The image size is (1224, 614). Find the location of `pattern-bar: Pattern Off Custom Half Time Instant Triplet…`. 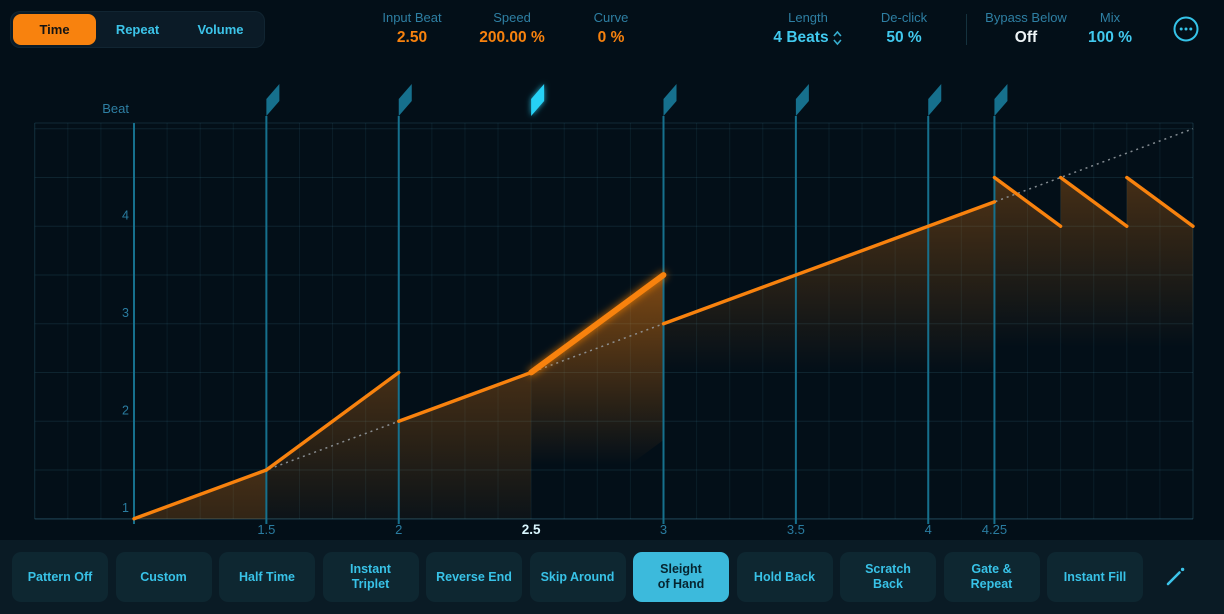

pattern-bar: Pattern Off Custom Half Time Instant Triplet… is located at coordinates (612, 577).